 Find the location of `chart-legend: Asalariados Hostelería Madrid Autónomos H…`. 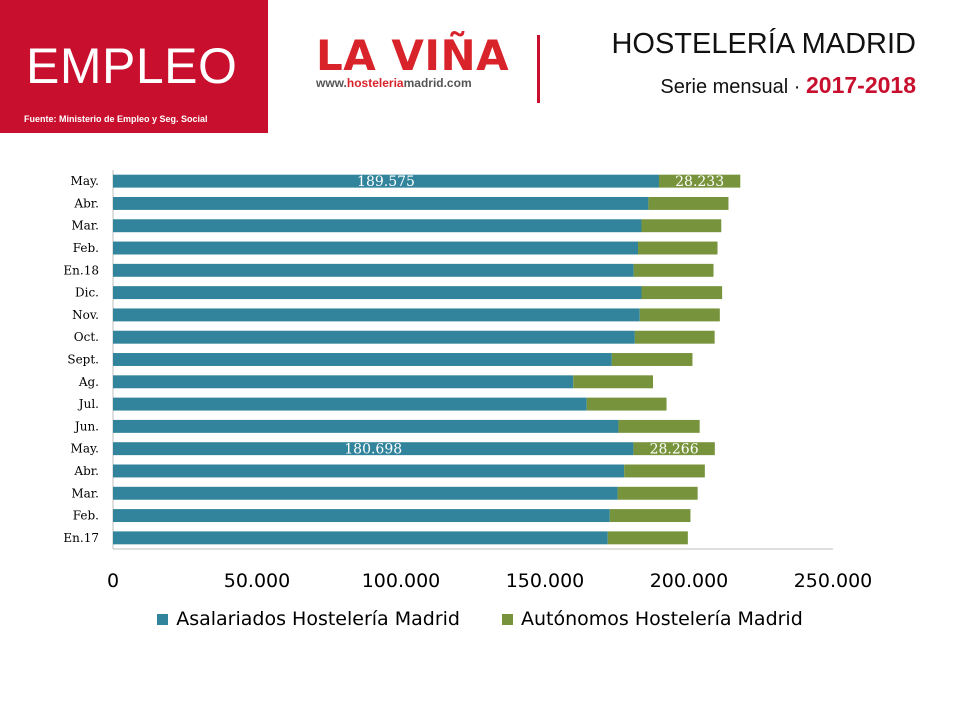

chart-legend: Asalariados Hostelería Madrid Autónomos H… is located at coordinates (480, 619).